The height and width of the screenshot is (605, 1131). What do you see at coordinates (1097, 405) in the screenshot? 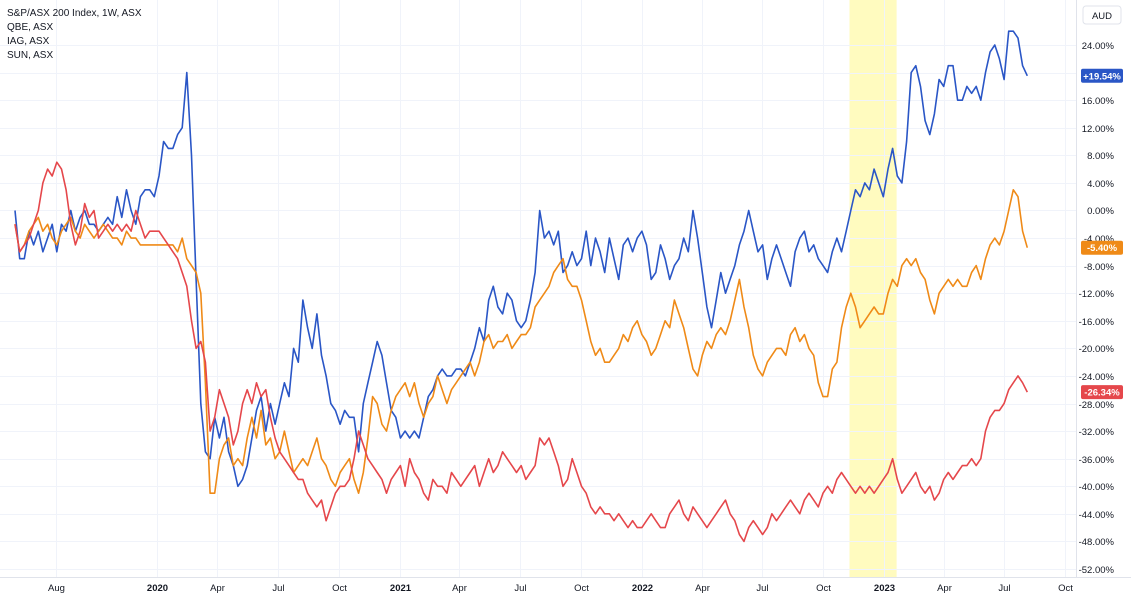
I see `y-tick-label: -28.00%` at bounding box center [1097, 405].